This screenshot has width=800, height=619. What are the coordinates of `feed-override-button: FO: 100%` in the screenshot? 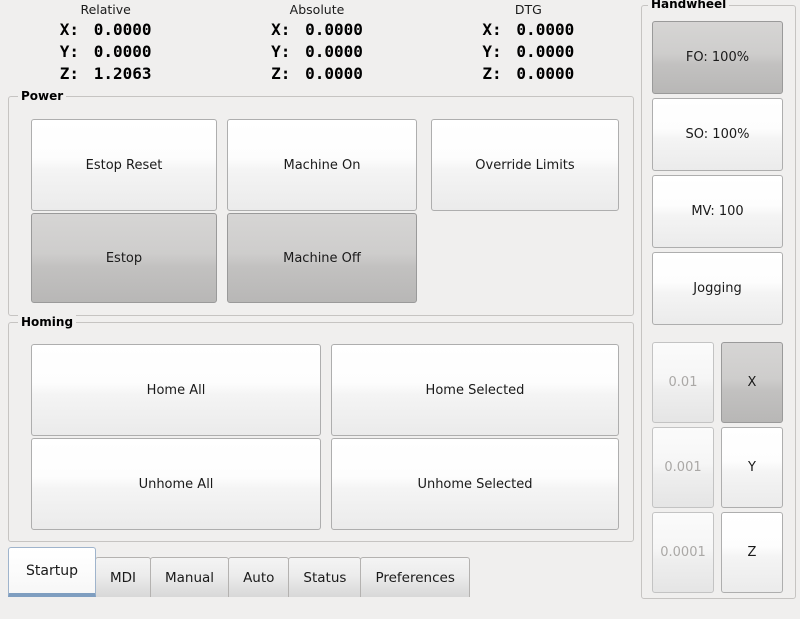 It's located at (717, 57).